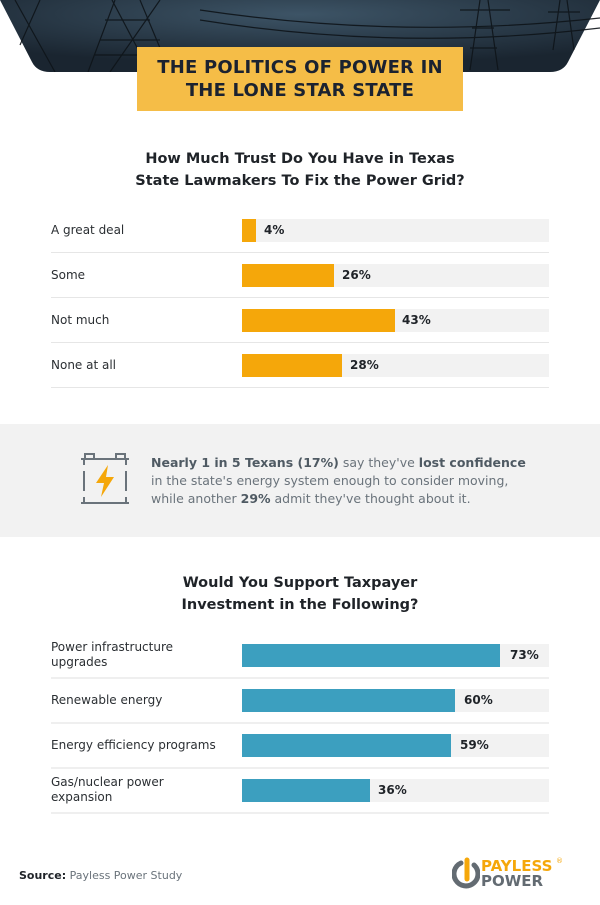 The image size is (600, 905). I want to click on trust-row-great-deal: A great deal 4%, so click(300, 230).